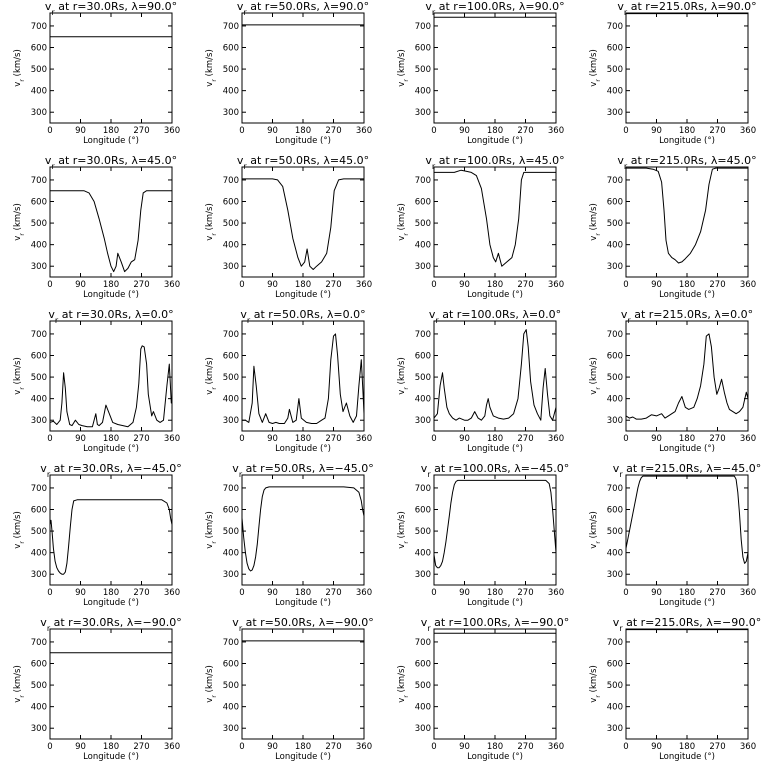  What do you see at coordinates (687, 624) in the screenshot?
I see `chart-title: vr at r=215.0Rs, λ=−90.0°` at bounding box center [687, 624].